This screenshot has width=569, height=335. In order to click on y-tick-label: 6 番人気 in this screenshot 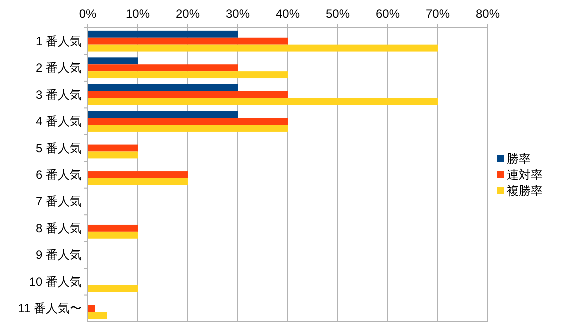, I will do `click(59, 175)`.